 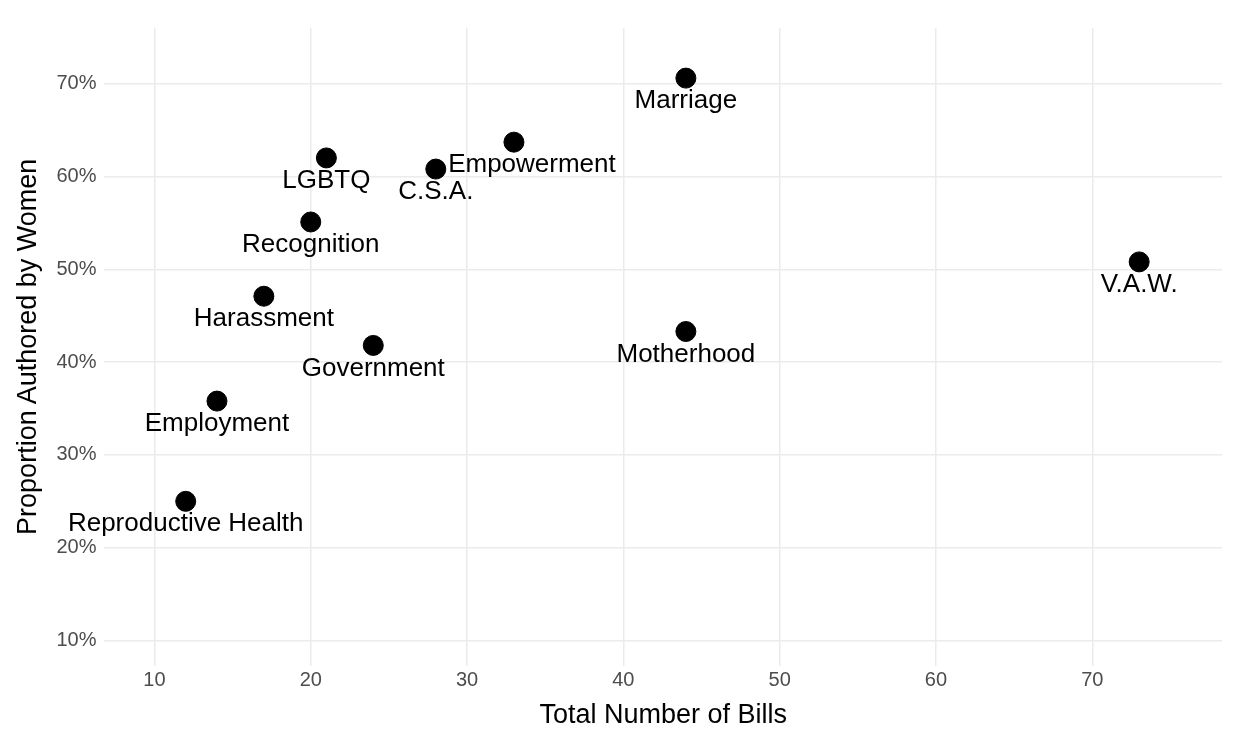 What do you see at coordinates (154, 679) in the screenshot?
I see `x-tick-label: 10` at bounding box center [154, 679].